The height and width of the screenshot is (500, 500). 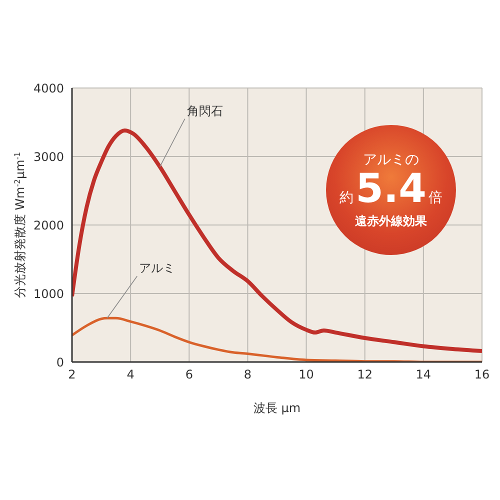 What do you see at coordinates (157, 268) in the screenshot?
I see `text: アルミ` at bounding box center [157, 268].